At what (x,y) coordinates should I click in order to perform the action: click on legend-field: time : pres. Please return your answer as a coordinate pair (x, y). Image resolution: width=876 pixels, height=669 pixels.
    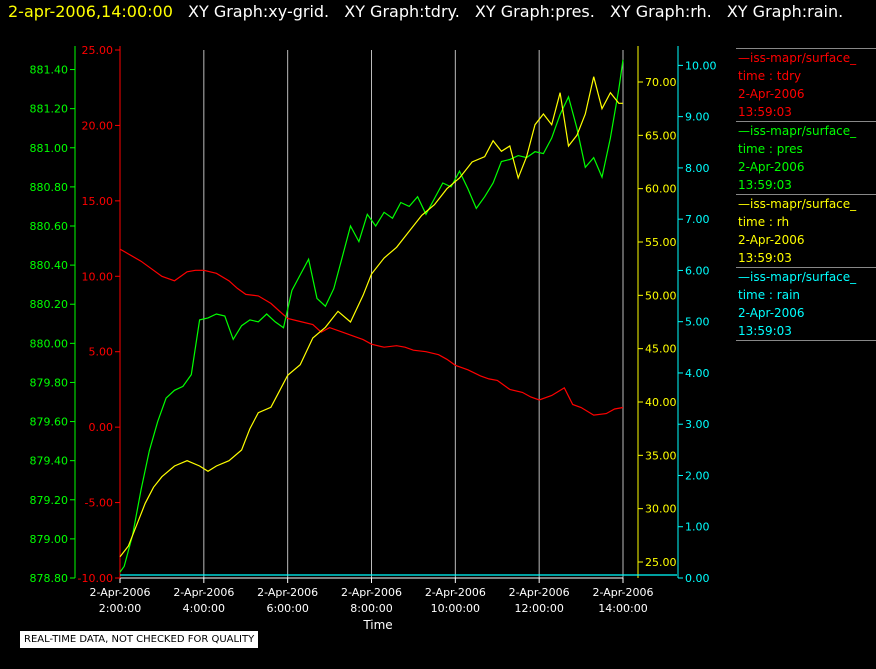
    Looking at the image, I should click on (770, 149).